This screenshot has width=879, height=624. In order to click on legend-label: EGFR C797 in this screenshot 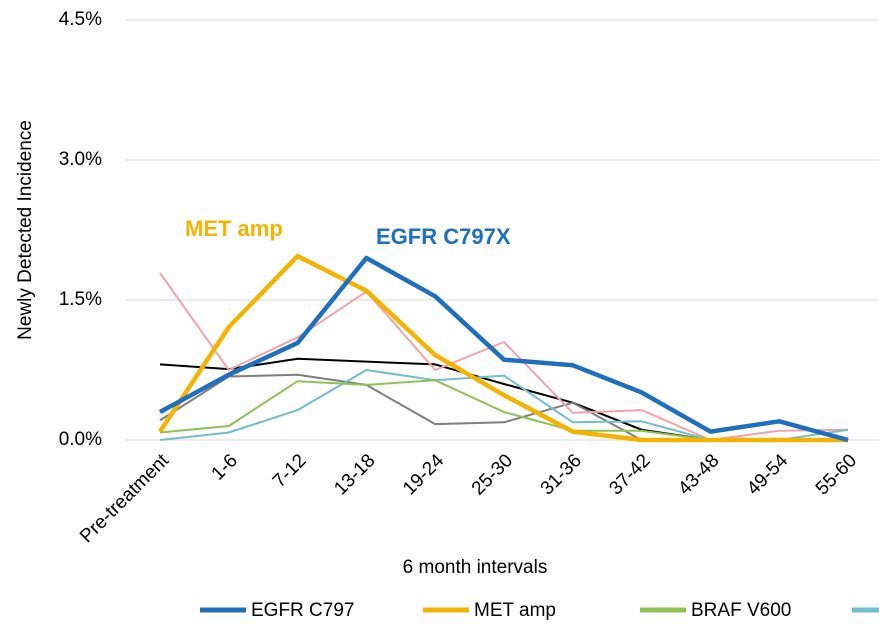, I will do `click(302, 610)`.